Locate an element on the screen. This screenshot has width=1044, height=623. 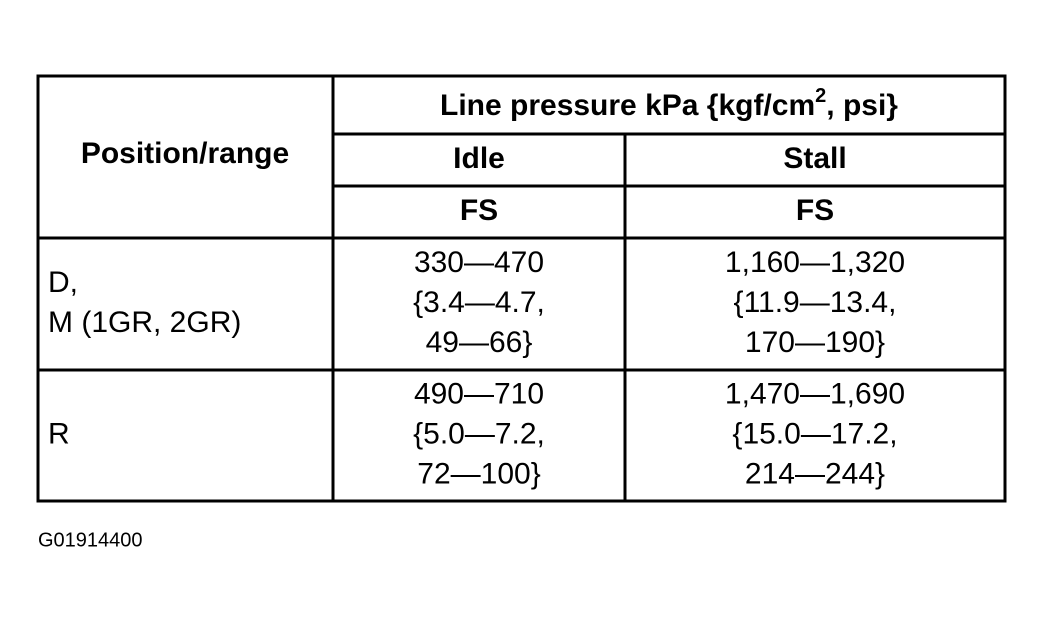
stall-cell: {15.0—17.2, is located at coordinates (814, 433).